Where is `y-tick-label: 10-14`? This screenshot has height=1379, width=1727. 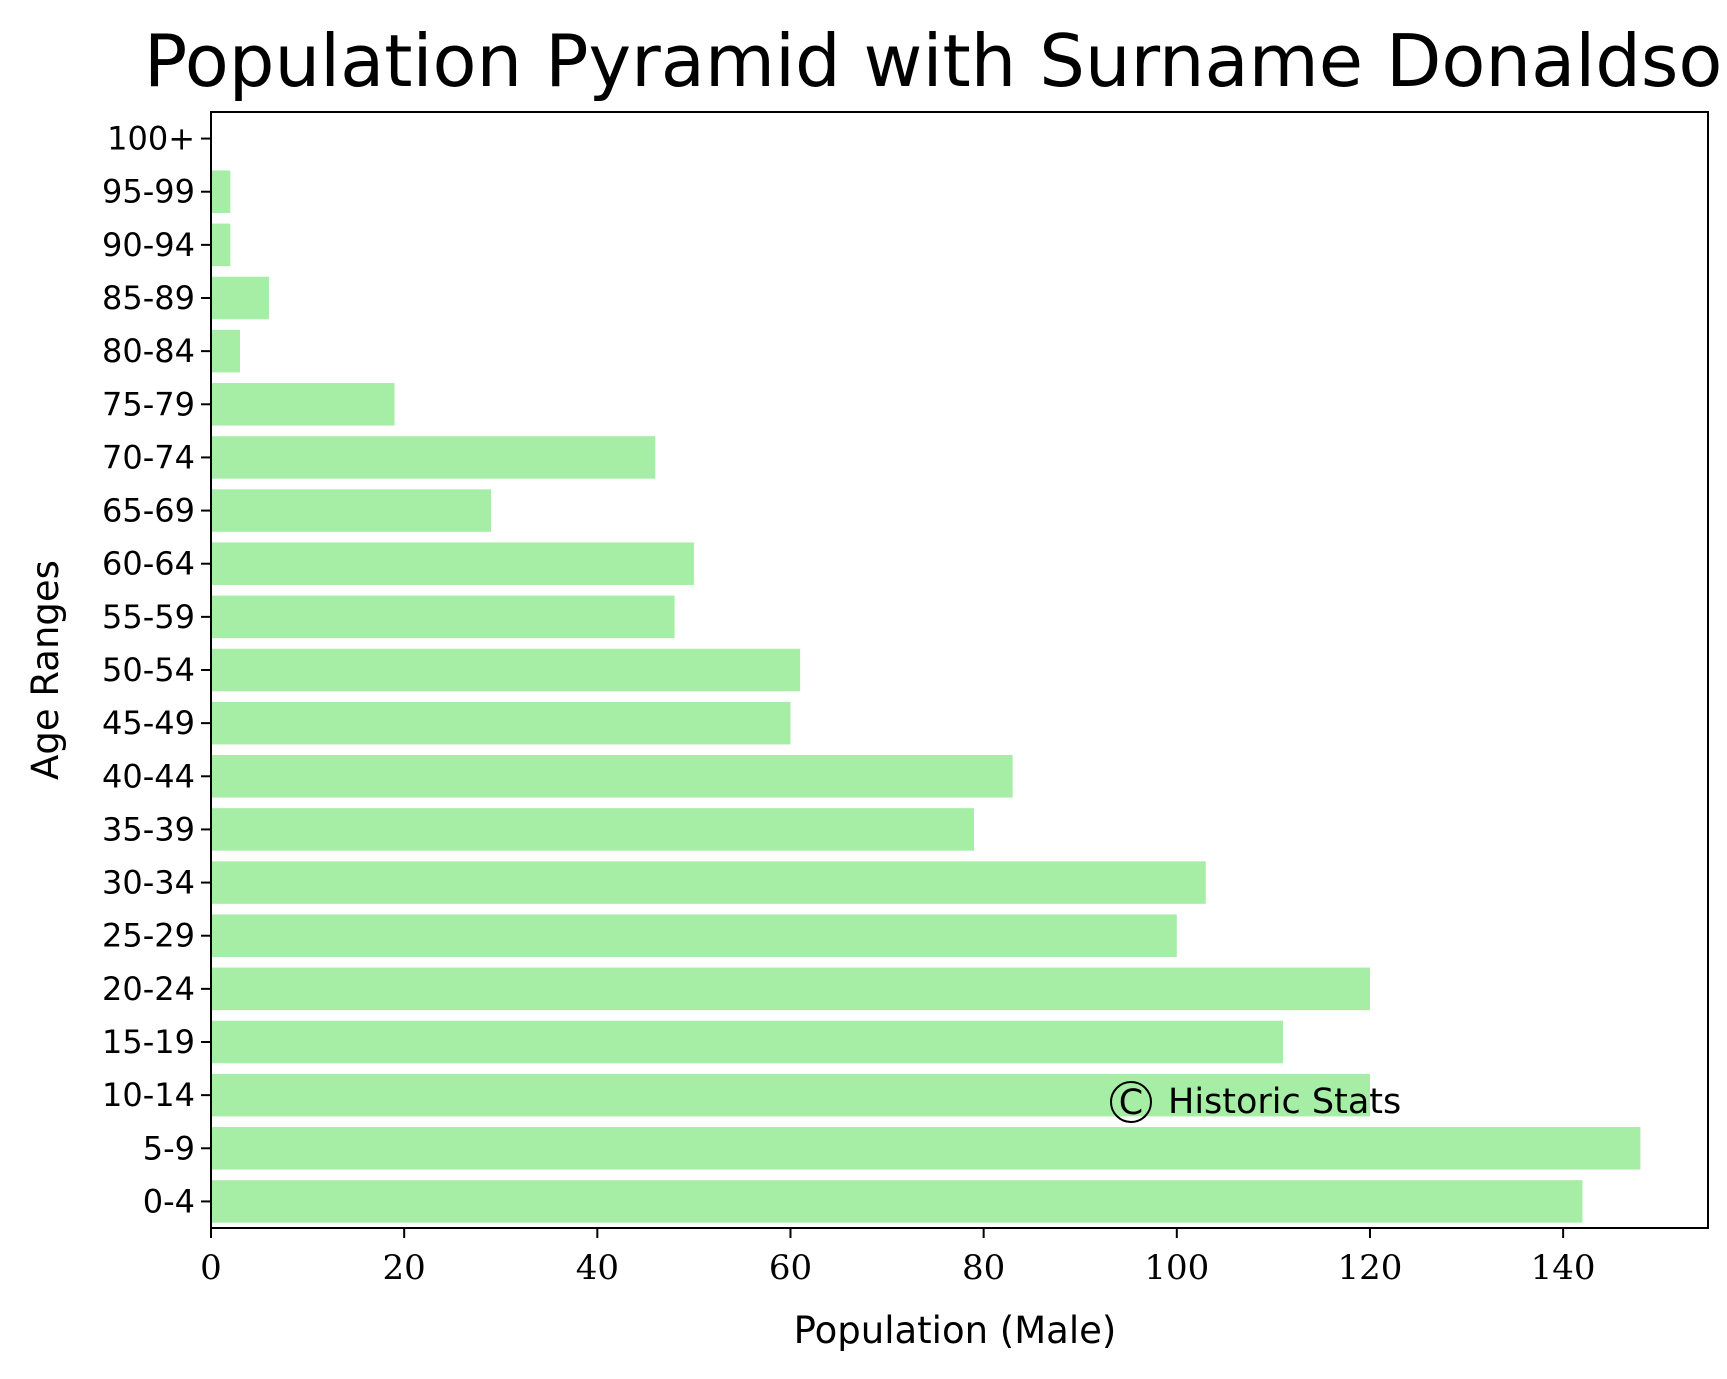
y-tick-label: 10-14 is located at coordinates (148, 1095).